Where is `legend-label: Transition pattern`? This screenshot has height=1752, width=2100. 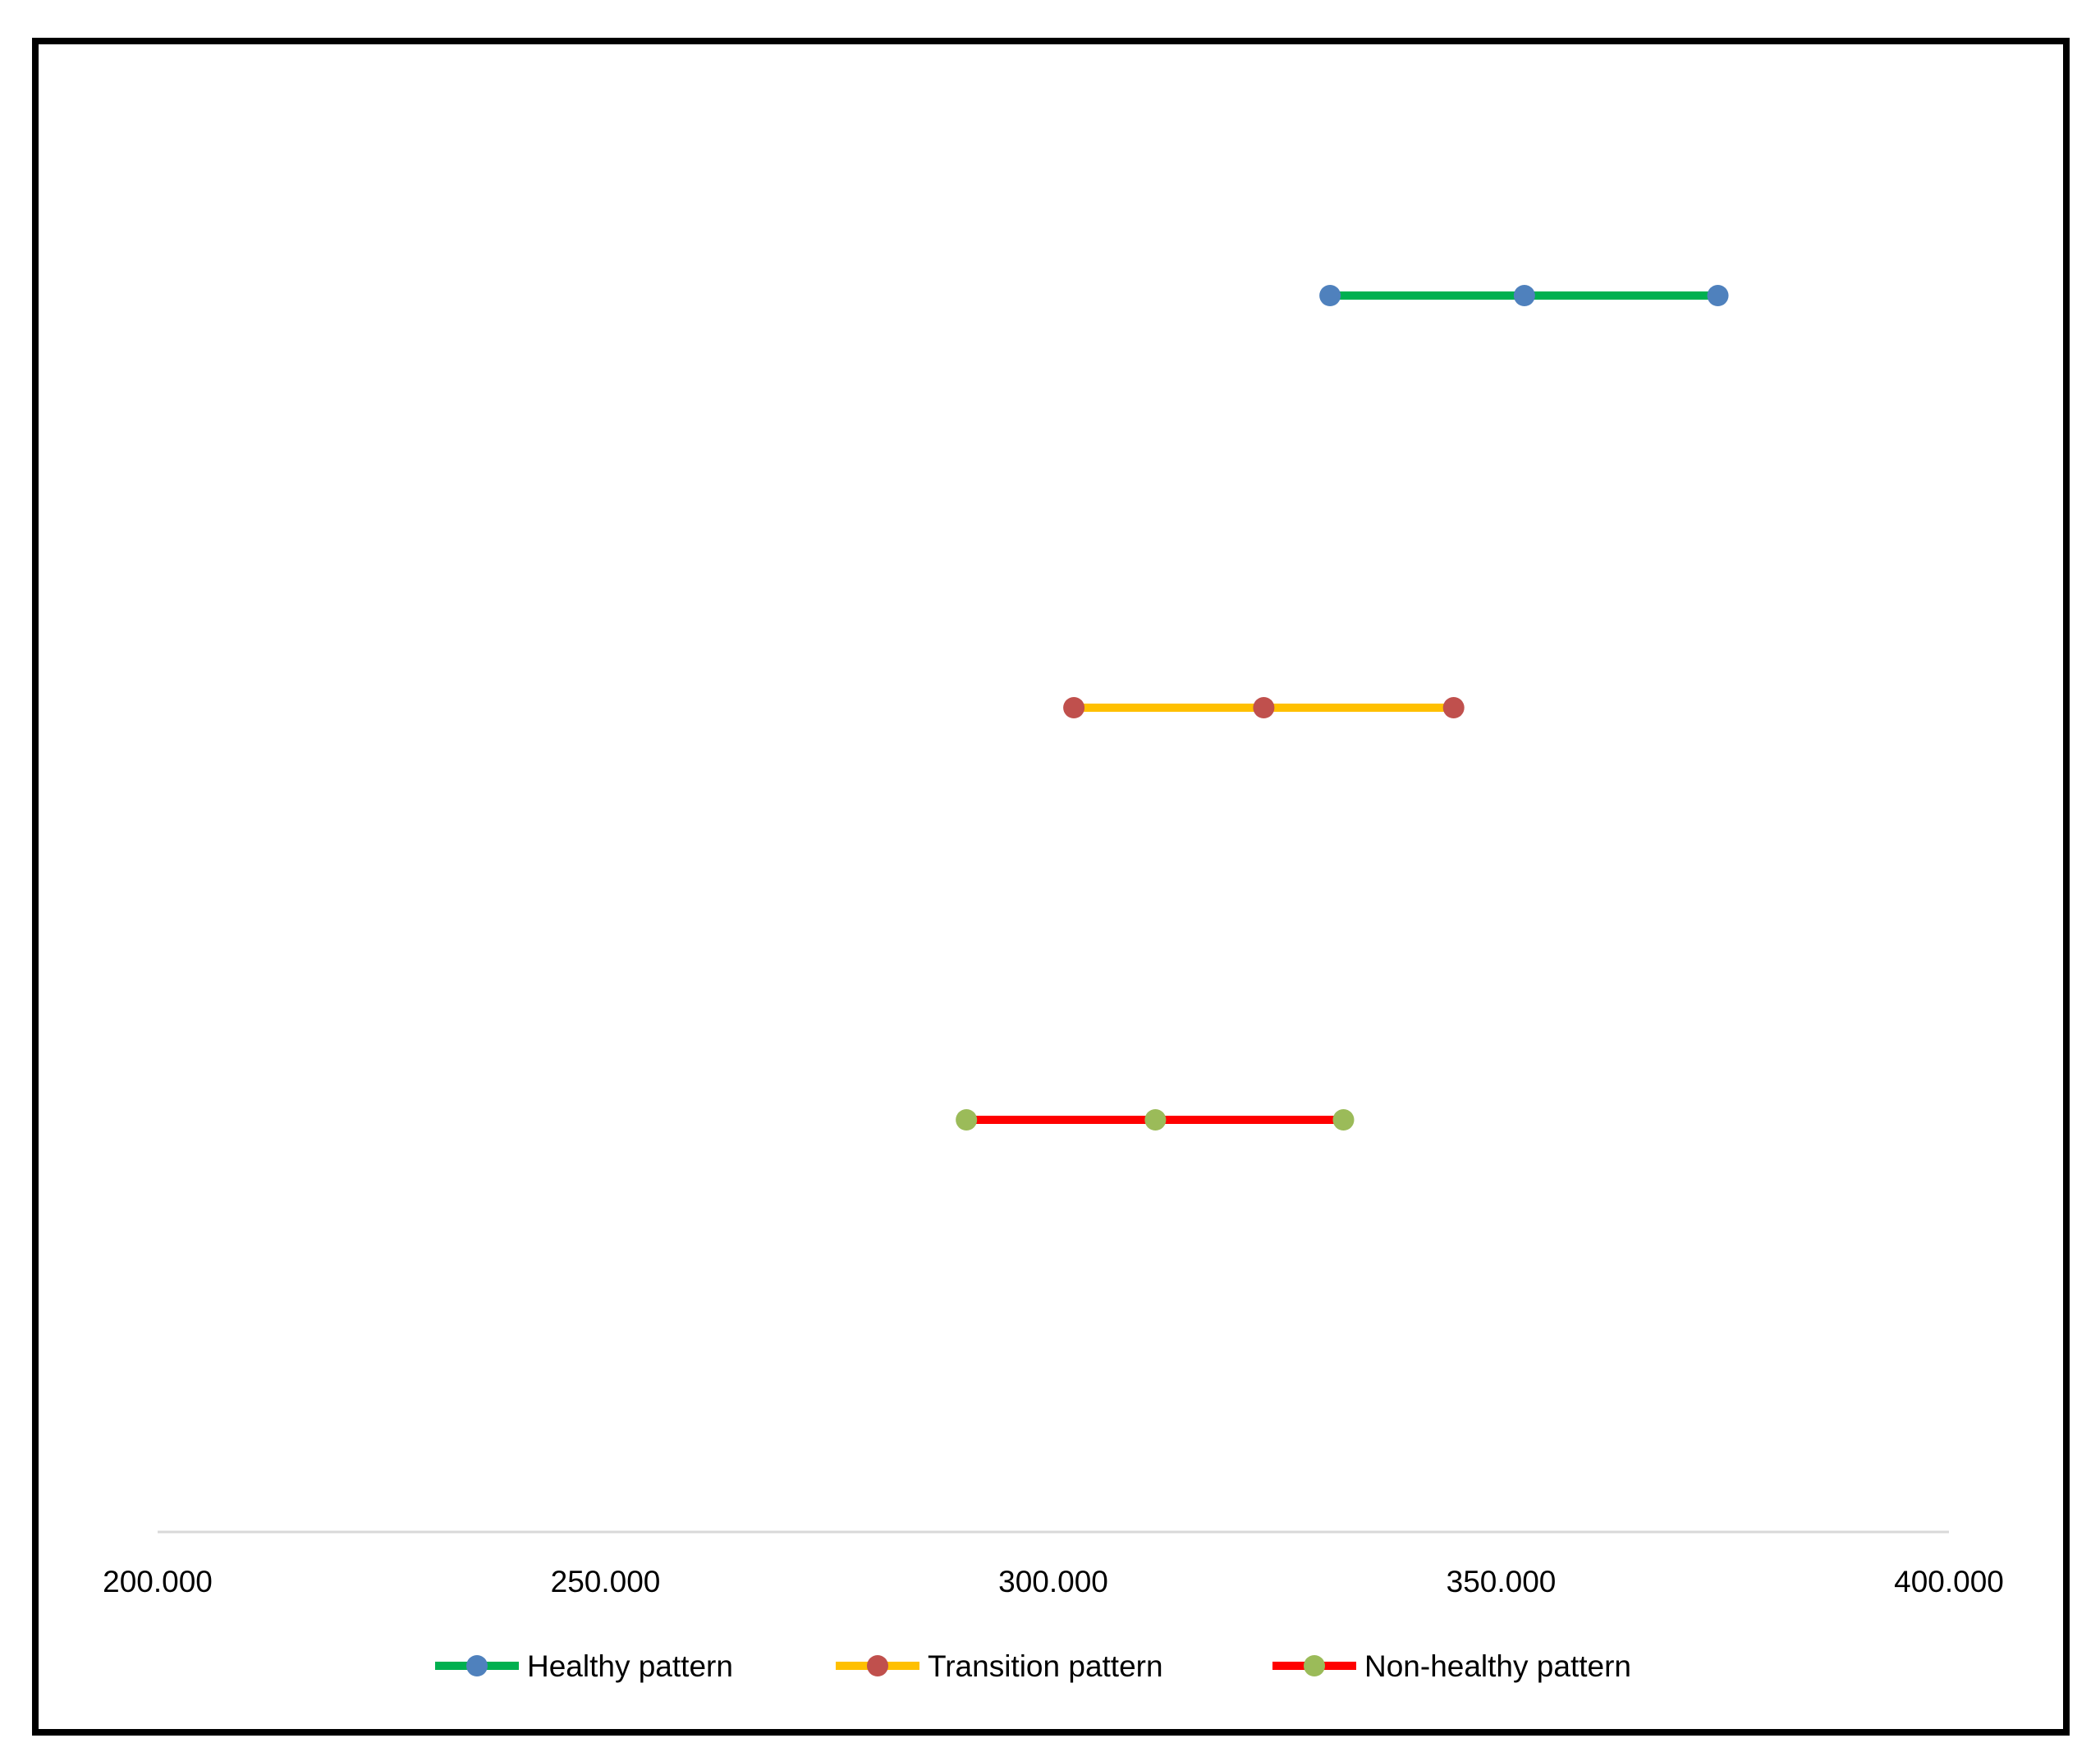 legend-label: Transition pattern is located at coordinates (1045, 1666).